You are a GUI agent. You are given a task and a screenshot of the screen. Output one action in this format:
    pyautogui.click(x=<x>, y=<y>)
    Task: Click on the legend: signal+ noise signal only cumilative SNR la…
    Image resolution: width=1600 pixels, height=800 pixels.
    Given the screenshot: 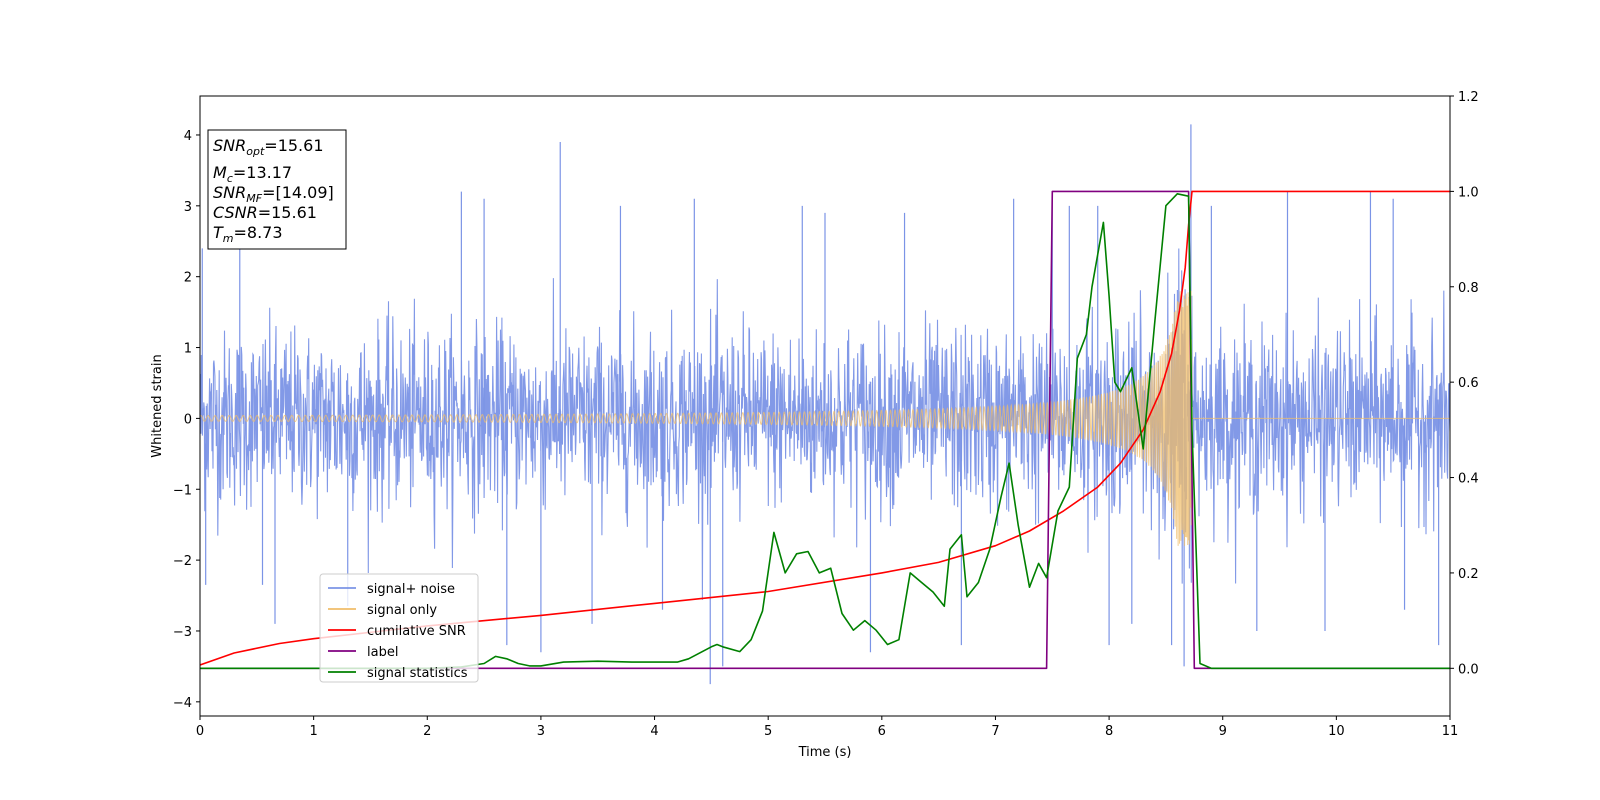 What is the action you would take?
    pyautogui.click(x=399, y=628)
    